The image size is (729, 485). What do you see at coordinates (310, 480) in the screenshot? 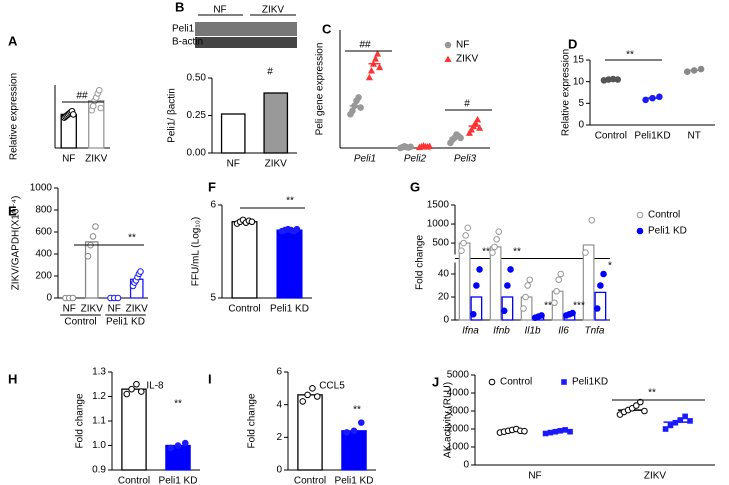
I see `x-tick-label: Control` at bounding box center [310, 480].